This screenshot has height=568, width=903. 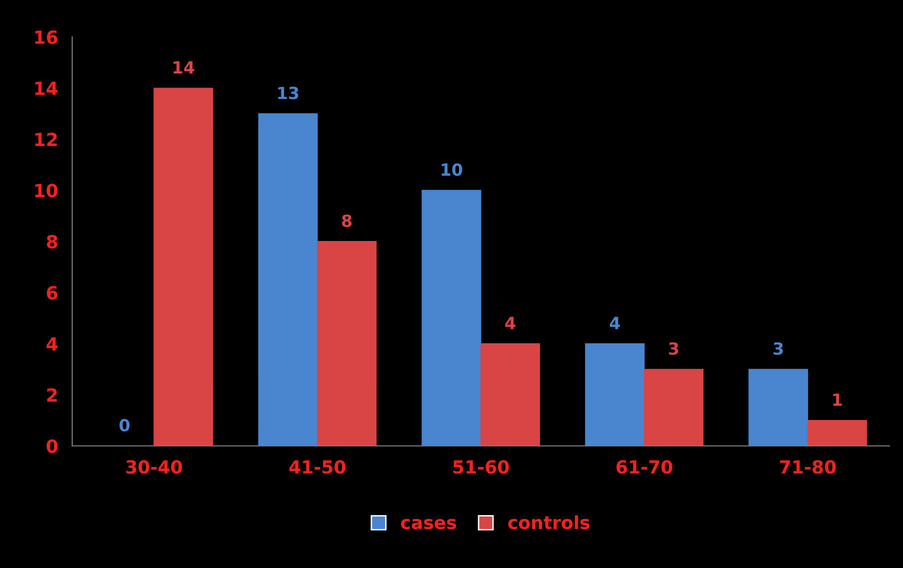 I want to click on y-tick-label: 14, so click(x=46, y=88).